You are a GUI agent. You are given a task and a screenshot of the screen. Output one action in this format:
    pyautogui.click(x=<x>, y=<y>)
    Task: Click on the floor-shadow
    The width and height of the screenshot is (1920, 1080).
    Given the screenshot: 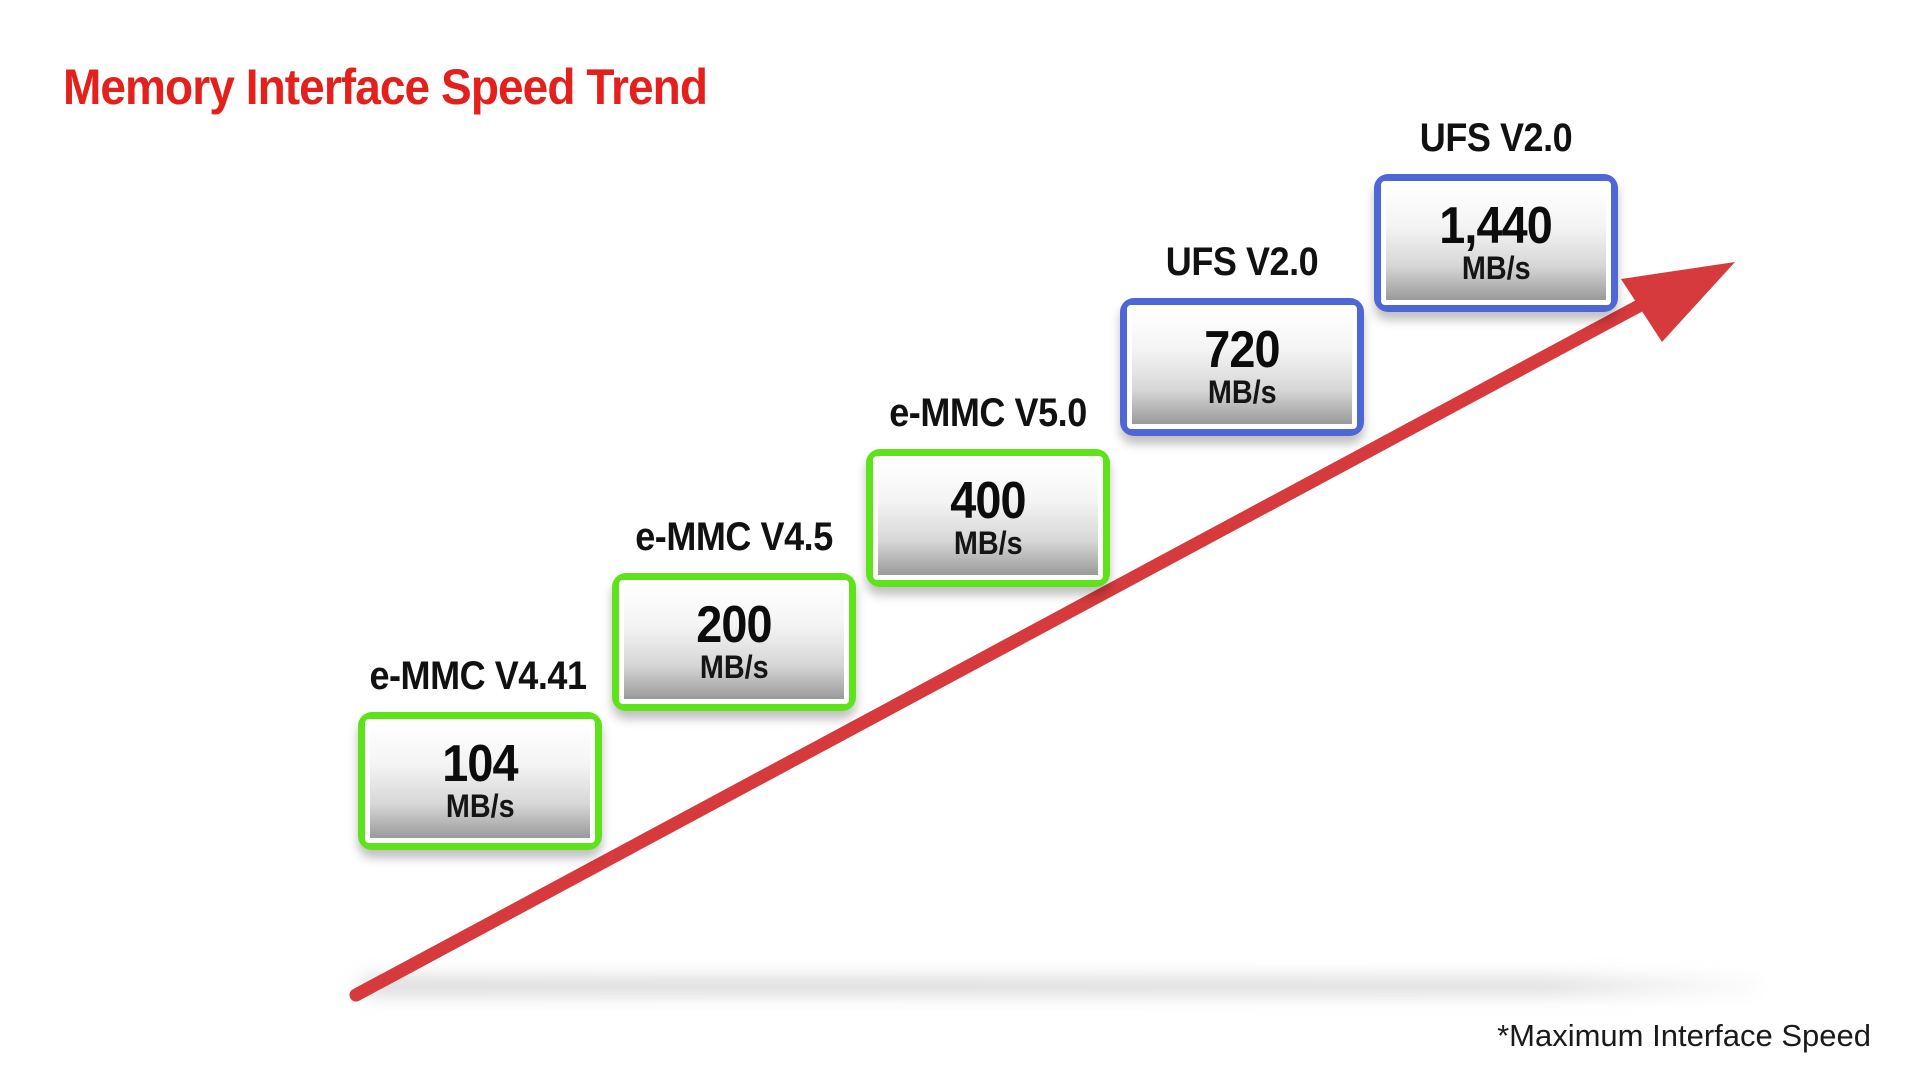 What is the action you would take?
    pyautogui.click(x=1060, y=986)
    